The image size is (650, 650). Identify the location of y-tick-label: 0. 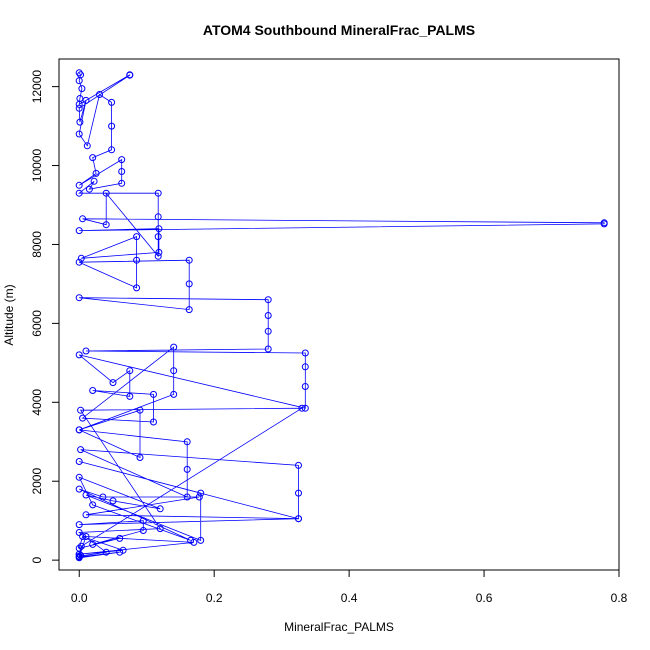
(37, 559).